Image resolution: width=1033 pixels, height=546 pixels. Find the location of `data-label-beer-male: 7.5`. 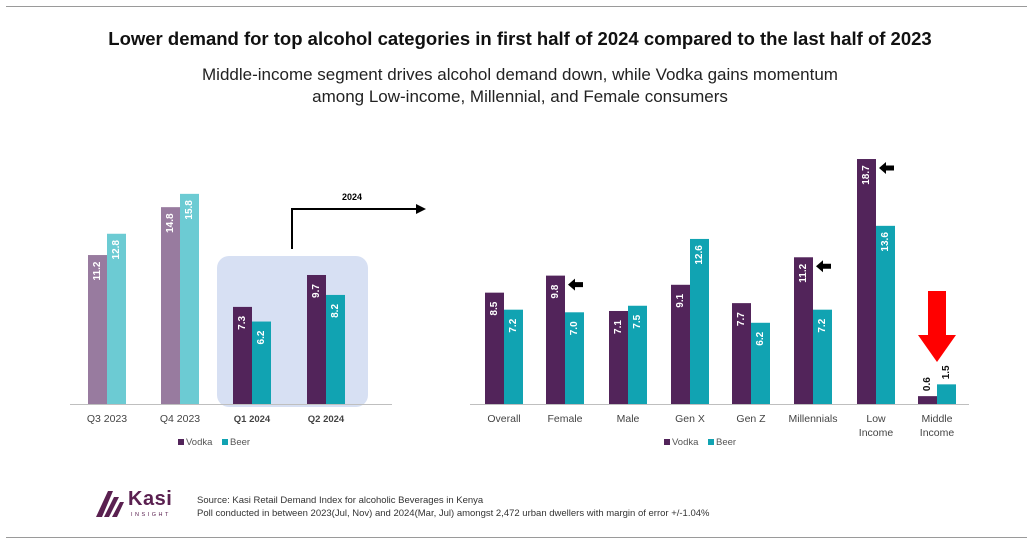

data-label-beer-male: 7.5 is located at coordinates (637, 321).